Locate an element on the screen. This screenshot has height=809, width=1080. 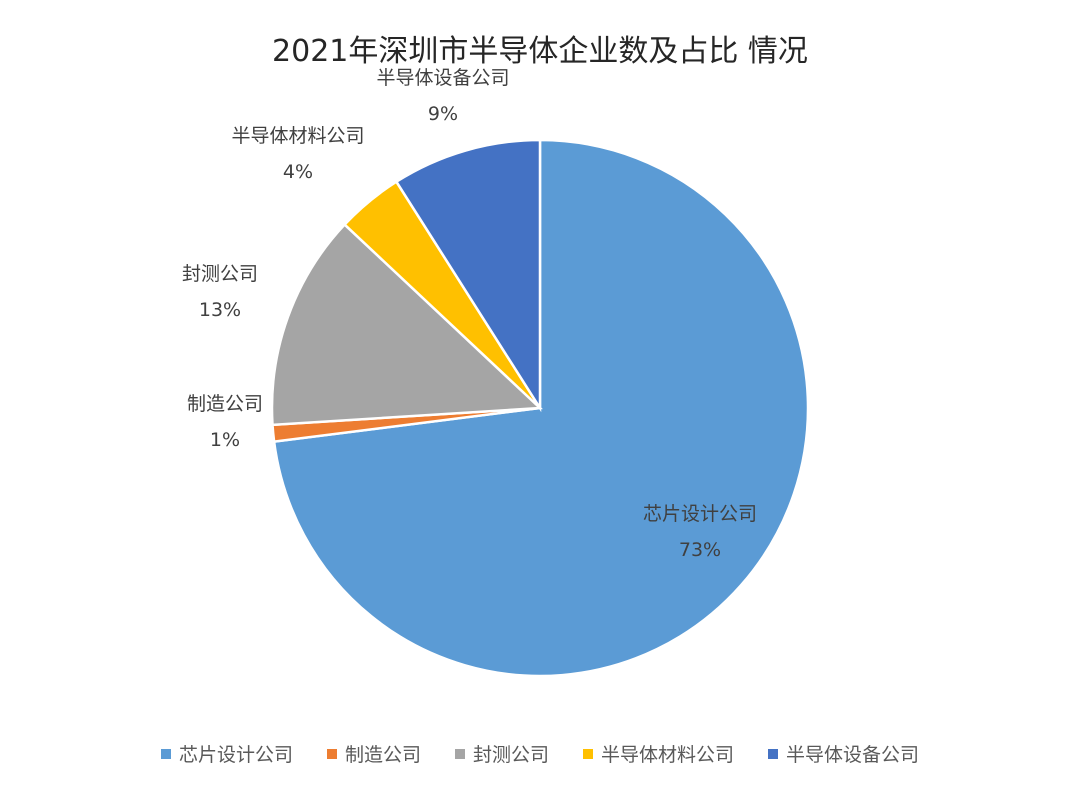
slice-label: 芯片设计公司 is located at coordinates (700, 514).